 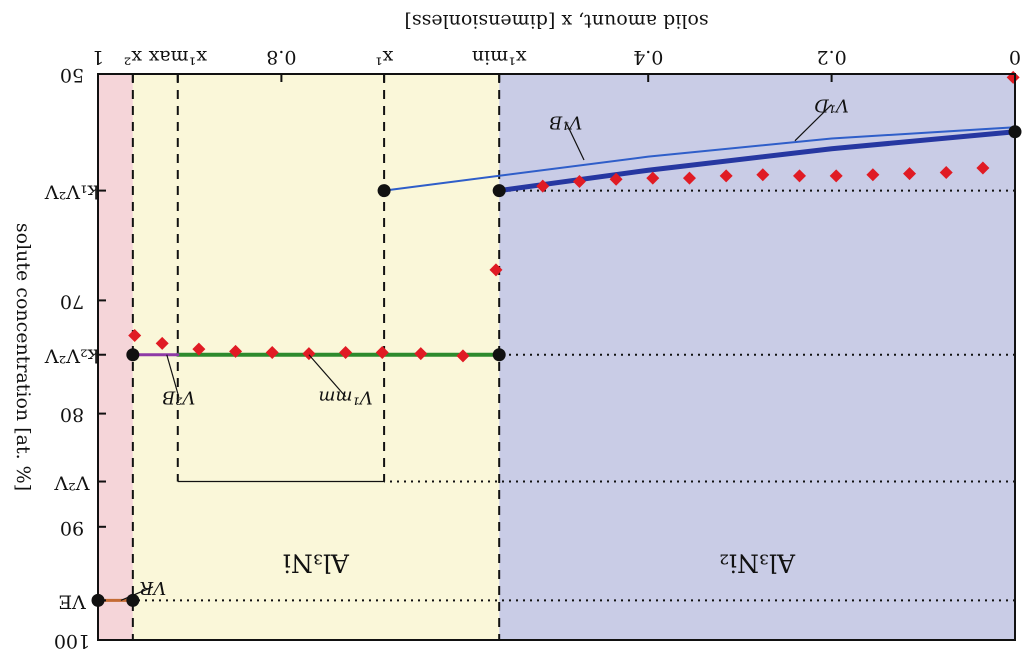 What do you see at coordinates (757, 562) in the screenshot?
I see `region-label: Al₃Ni₂` at bounding box center [757, 562].